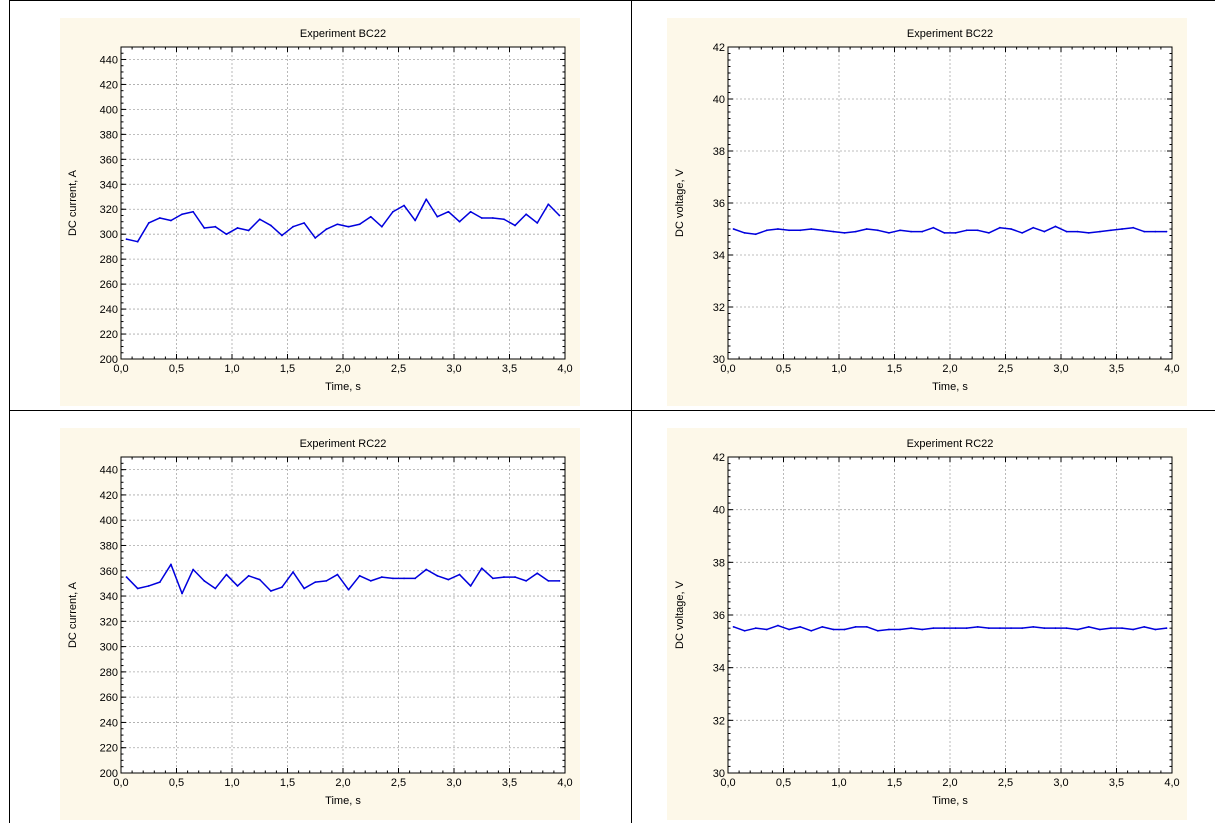  What do you see at coordinates (109, 774) in the screenshot?
I see `y-tick-label: 200` at bounding box center [109, 774].